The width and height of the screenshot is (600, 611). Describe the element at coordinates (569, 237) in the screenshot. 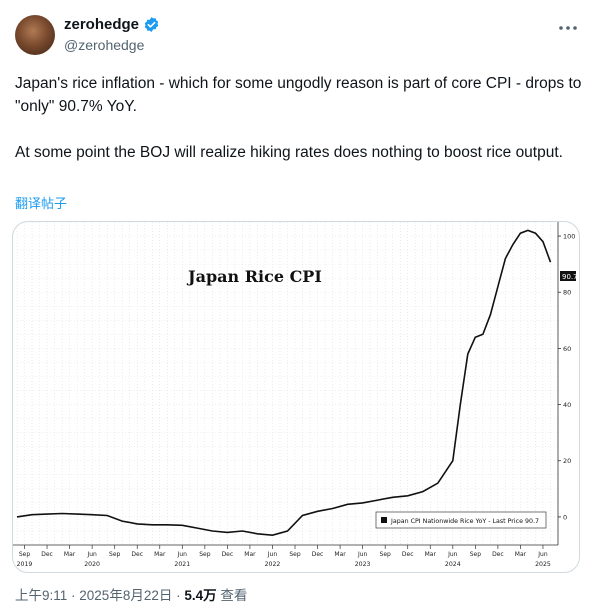

I see `y-tick-label: 100` at that location.